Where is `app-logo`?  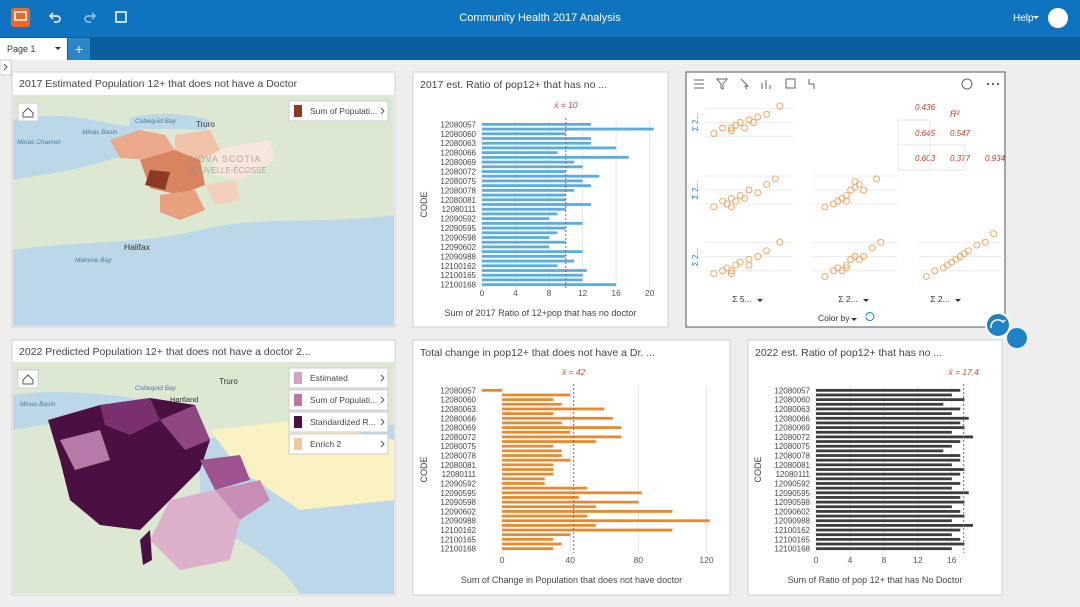 app-logo is located at coordinates (20, 17).